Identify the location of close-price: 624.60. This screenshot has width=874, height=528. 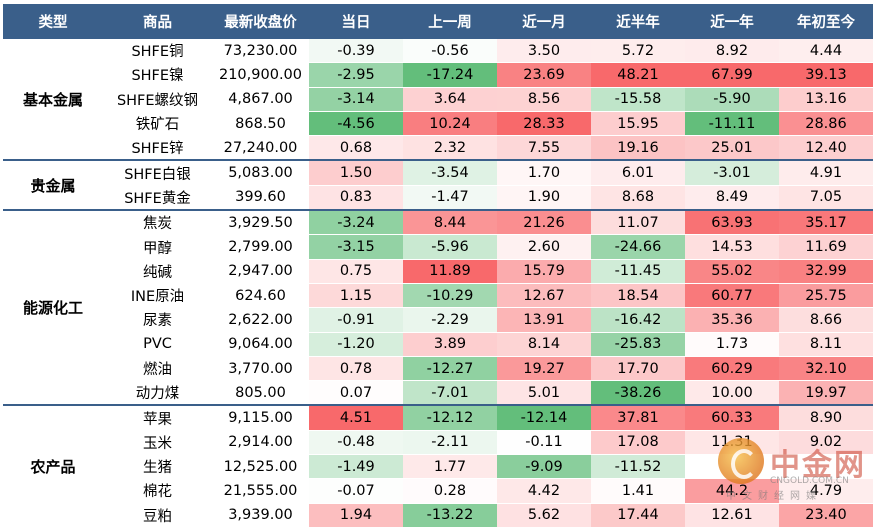
(260, 296).